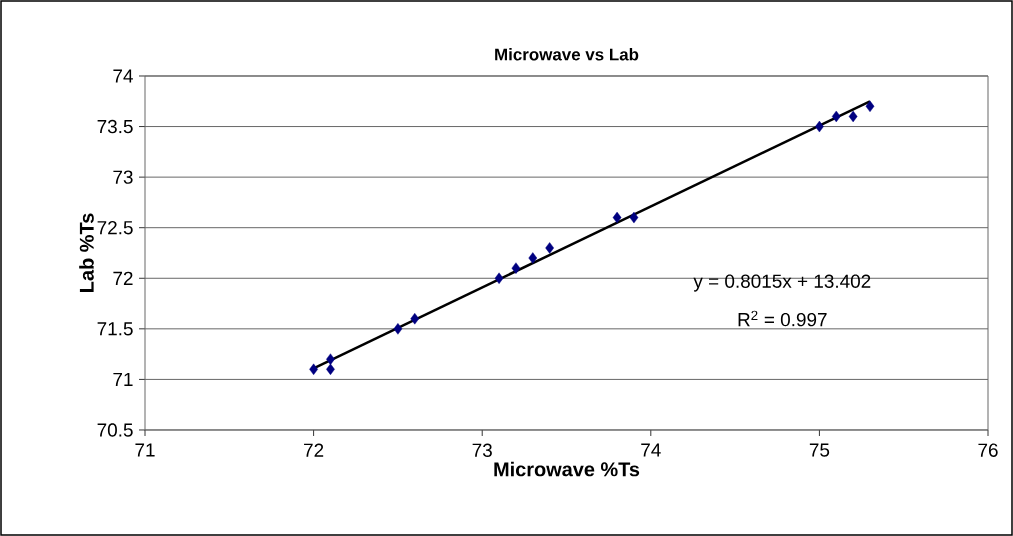 This screenshot has height=536, width=1013. I want to click on x-tick-label: 75, so click(819, 450).